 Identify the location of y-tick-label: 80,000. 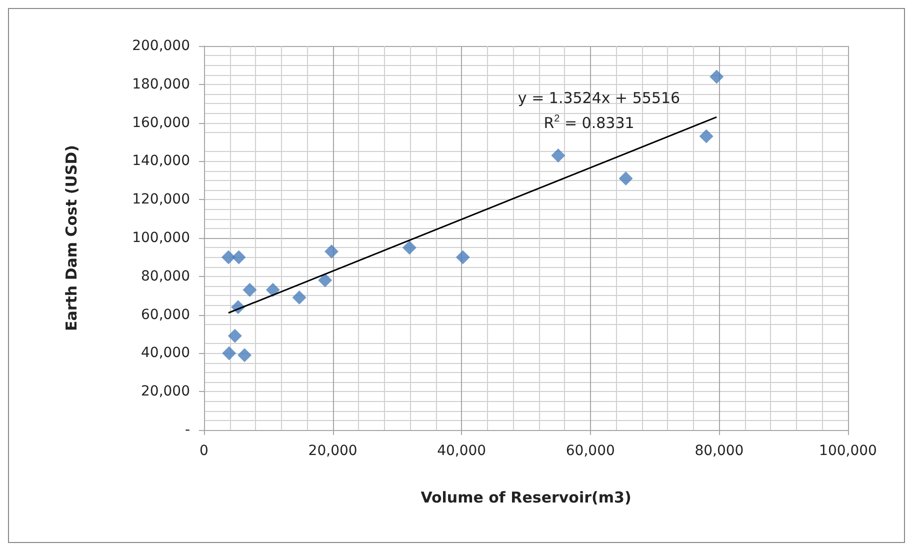
(165, 276).